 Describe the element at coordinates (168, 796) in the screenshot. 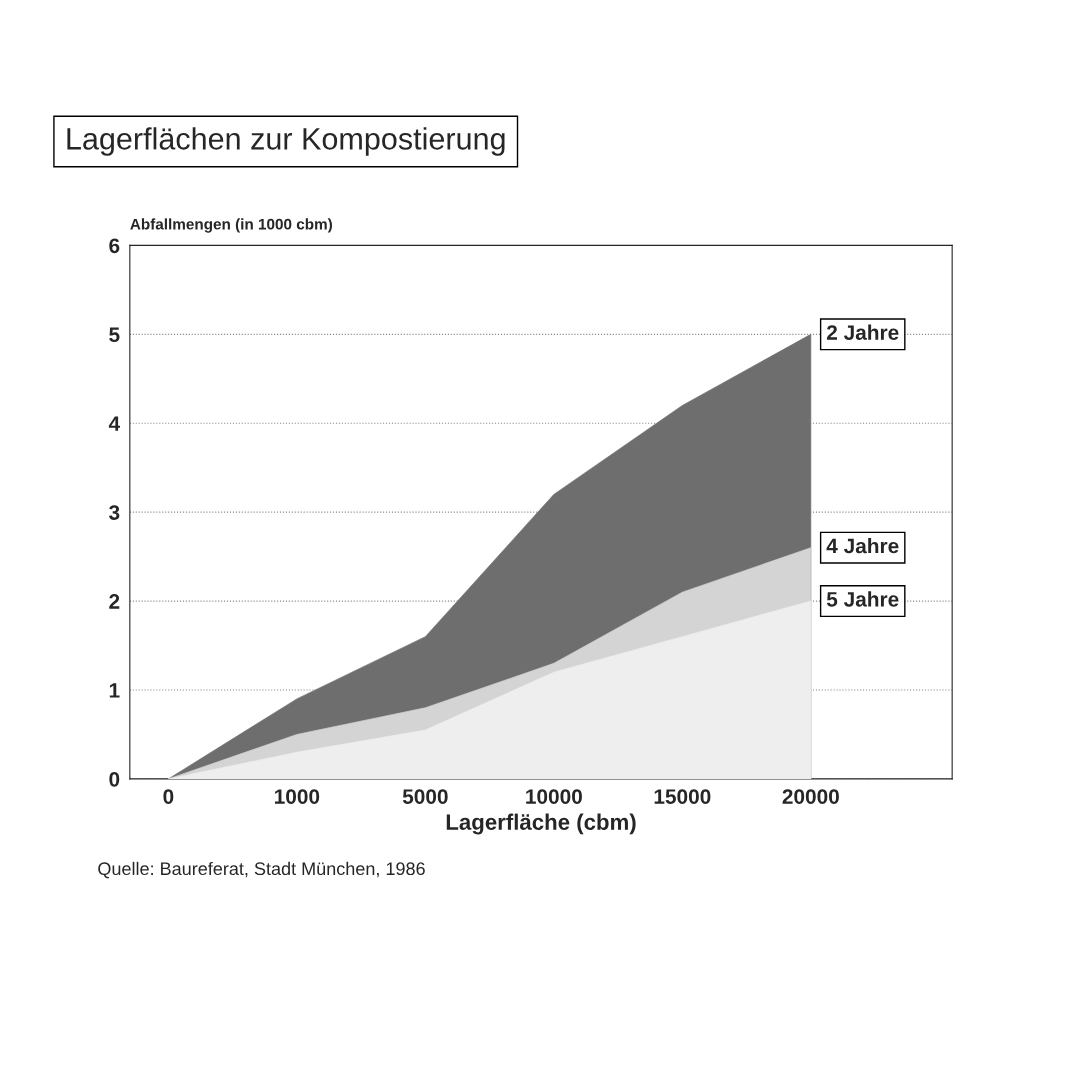

I see `x-tick-label: 0` at that location.